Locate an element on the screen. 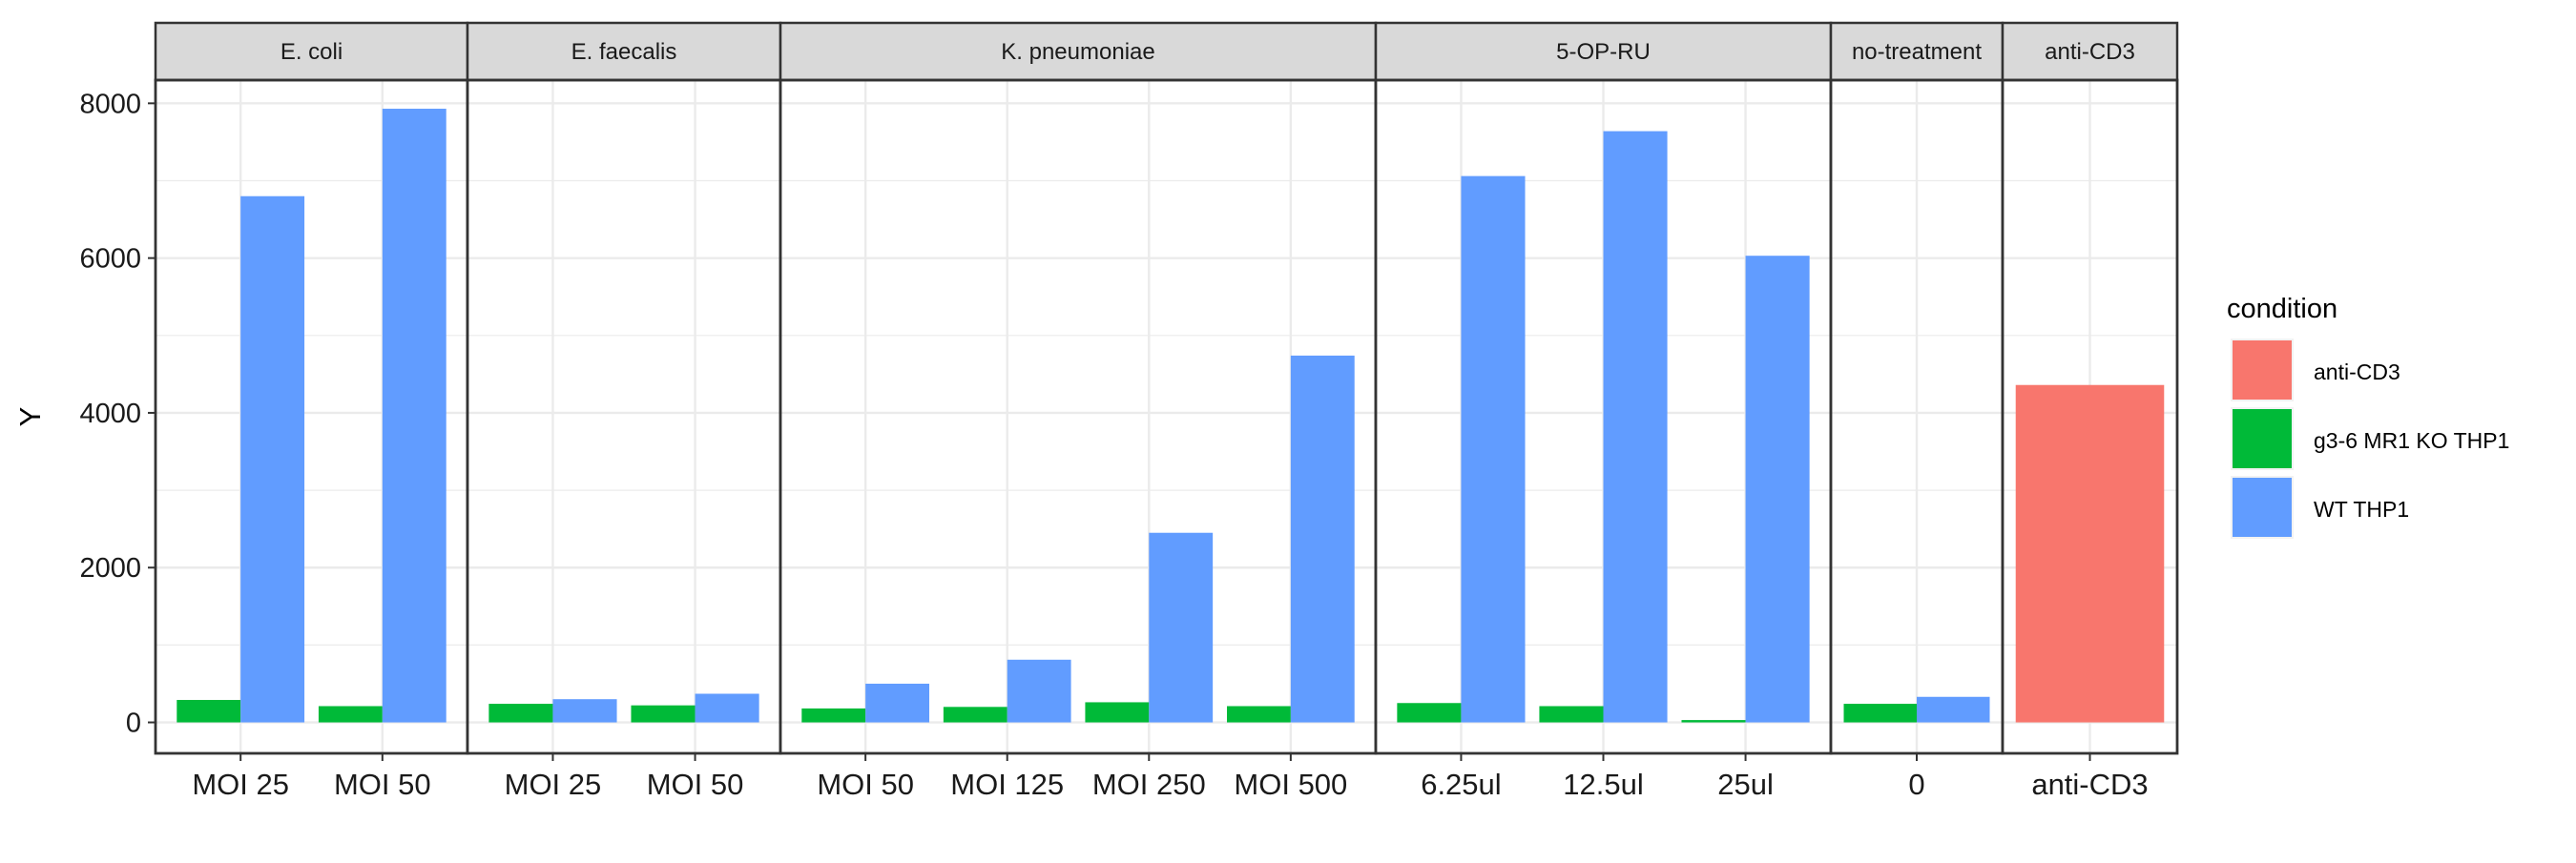 This screenshot has width=2576, height=863. x-tick-label: 0 is located at coordinates (1916, 784).